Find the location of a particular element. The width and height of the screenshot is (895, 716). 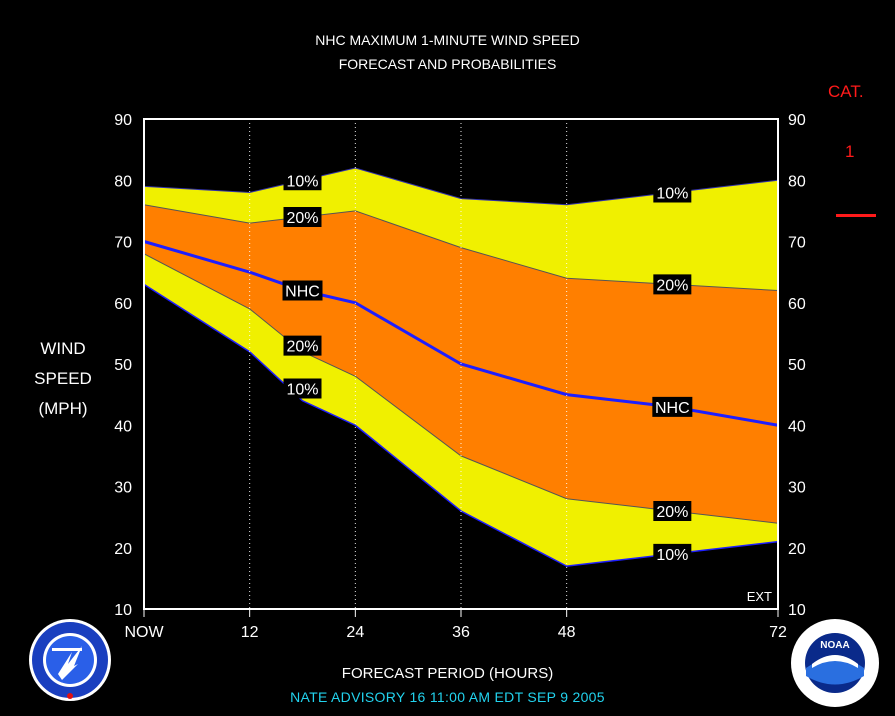

y-tick-left-70: 70 is located at coordinates (123, 243).